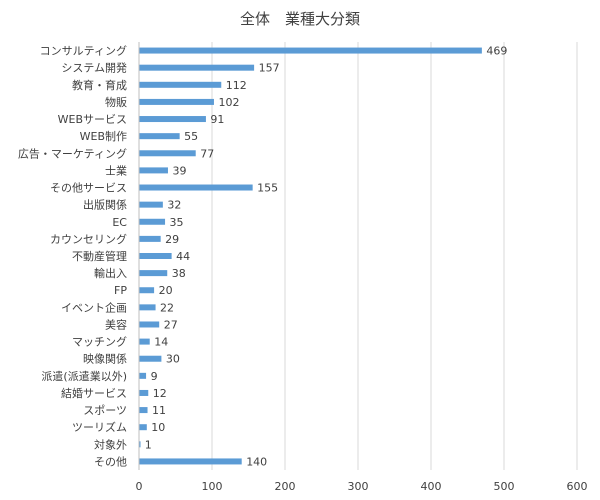  What do you see at coordinates (160, 393) in the screenshot?
I see `data-label: 12` at bounding box center [160, 393].